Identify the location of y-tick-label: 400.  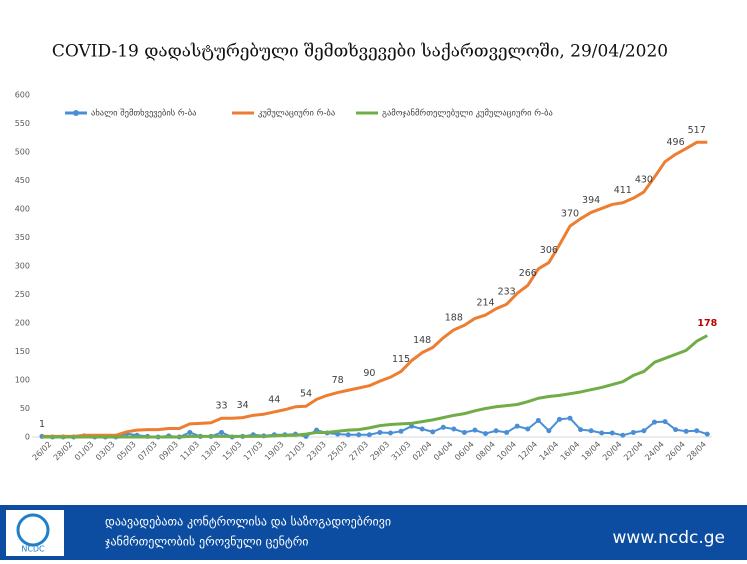
(22, 209).